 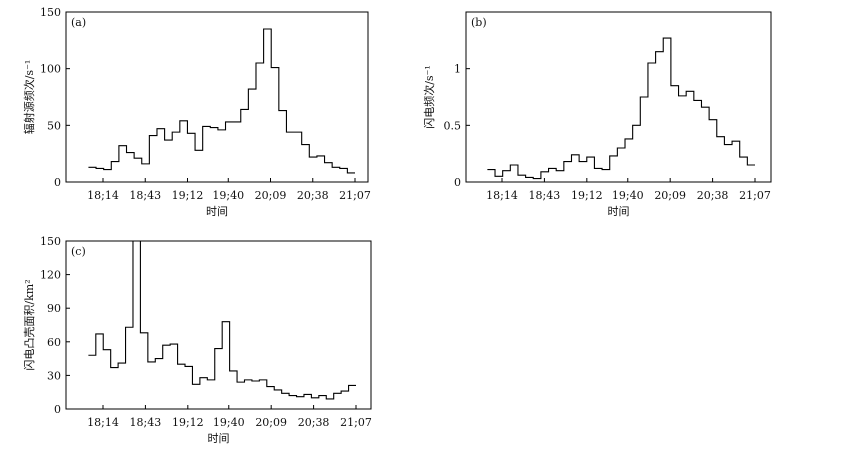 I want to click on y-tick-label: 1, so click(x=457, y=69).